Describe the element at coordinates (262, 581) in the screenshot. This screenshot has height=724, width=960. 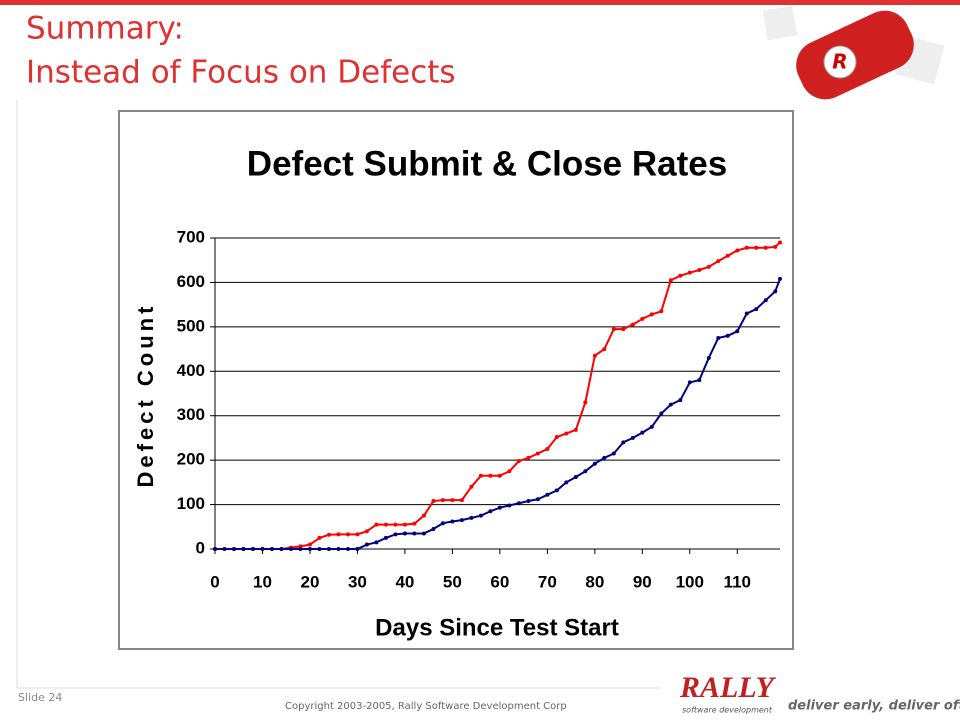
I see `x-tick-label: 10` at that location.